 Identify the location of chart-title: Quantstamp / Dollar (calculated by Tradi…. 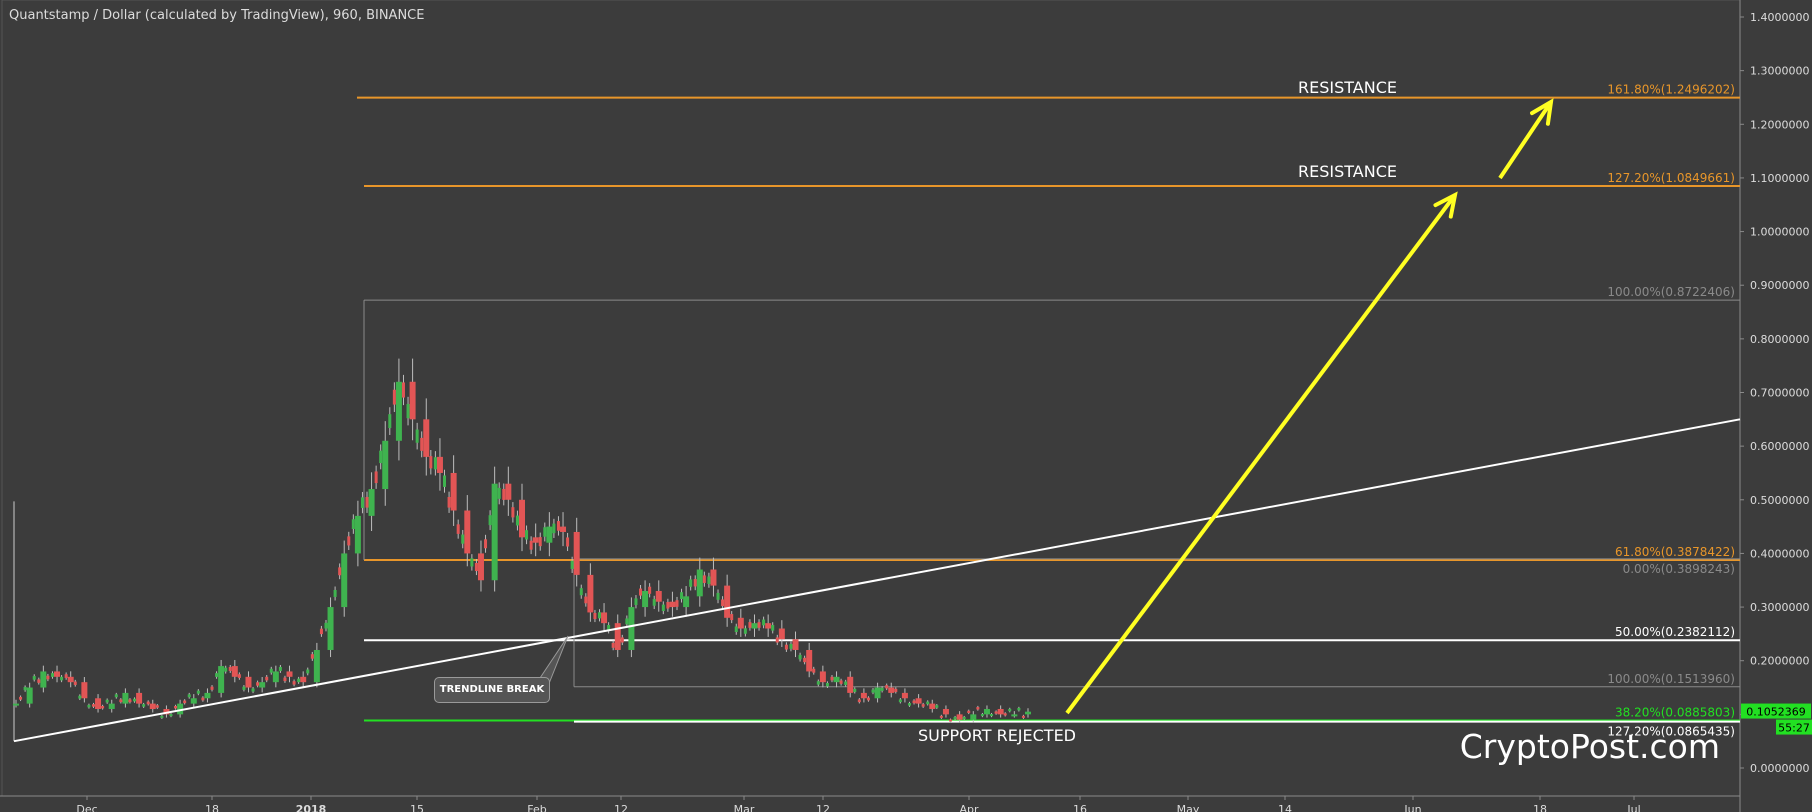
(217, 15).